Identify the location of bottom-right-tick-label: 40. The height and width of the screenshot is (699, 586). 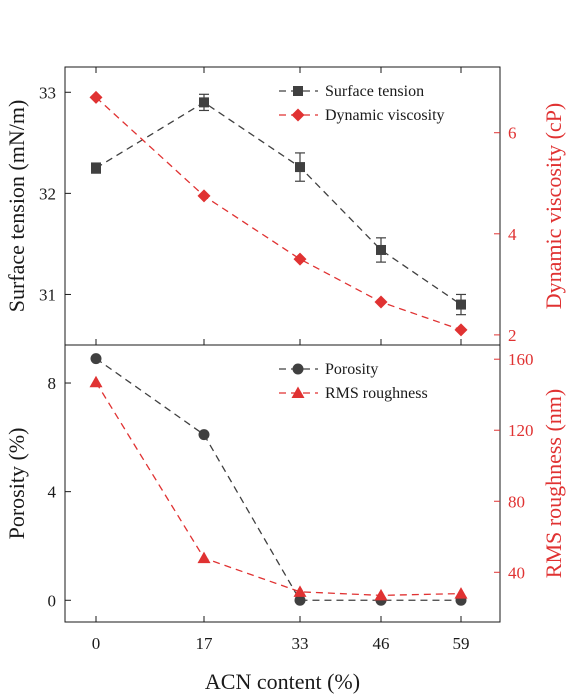
(516, 572).